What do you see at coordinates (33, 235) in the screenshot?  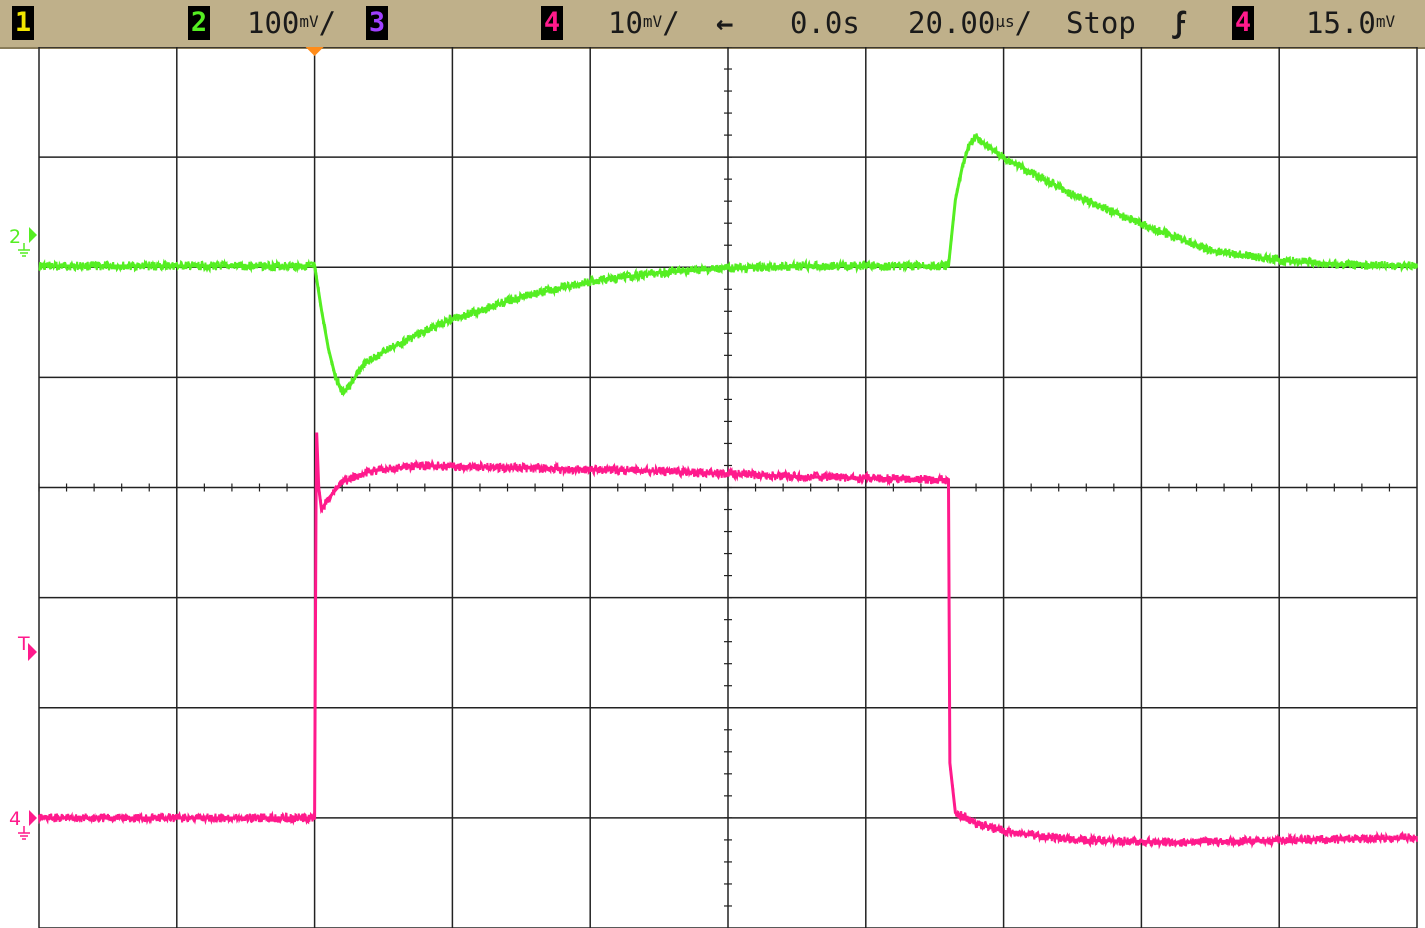 I see `ch2-ground-arrow-icon` at bounding box center [33, 235].